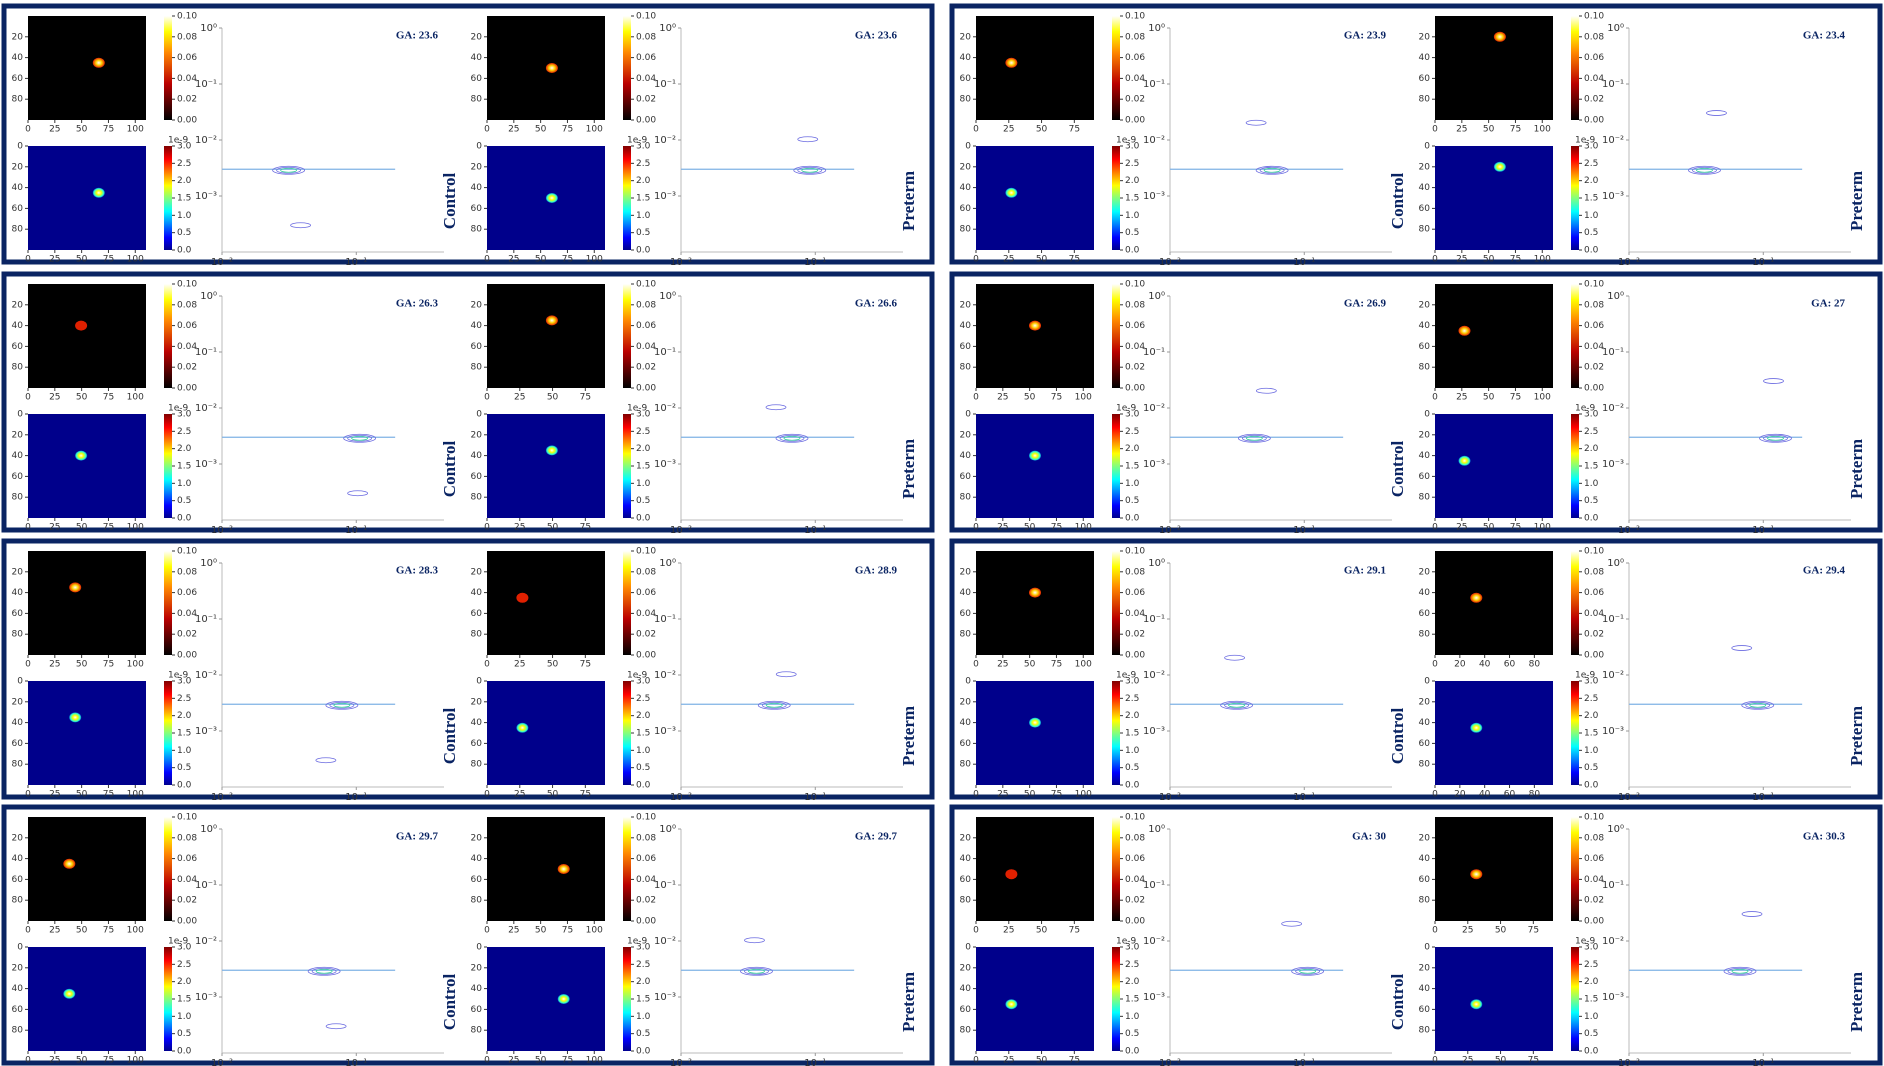 Image resolution: width=1884 pixels, height=1066 pixels. I want to click on ga-label: GA: 29.4, so click(1824, 571).